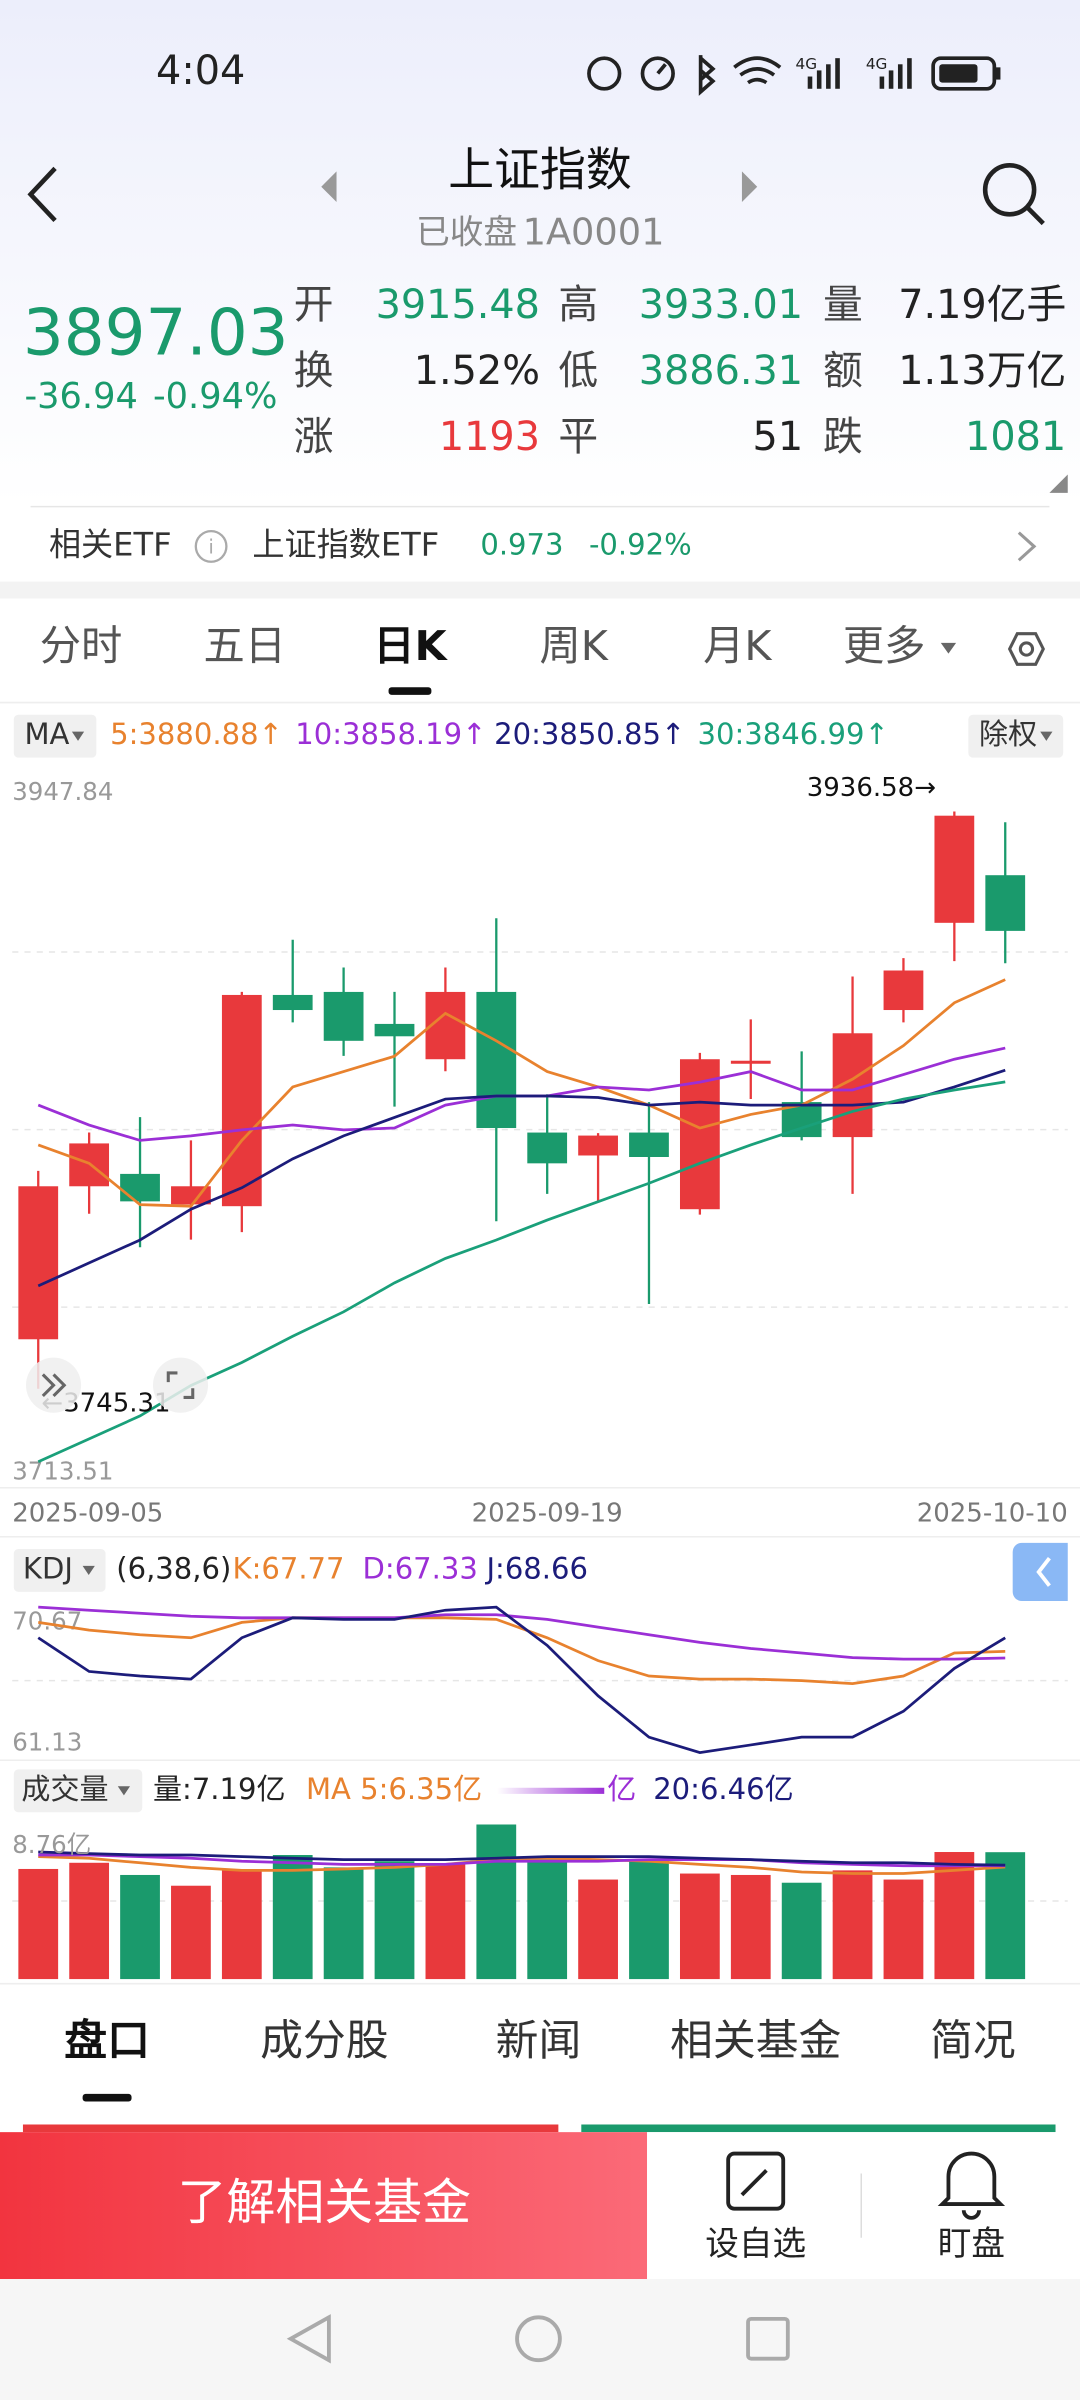 The width and height of the screenshot is (1080, 2400). I want to click on etf-chevron, so click(1027, 546).